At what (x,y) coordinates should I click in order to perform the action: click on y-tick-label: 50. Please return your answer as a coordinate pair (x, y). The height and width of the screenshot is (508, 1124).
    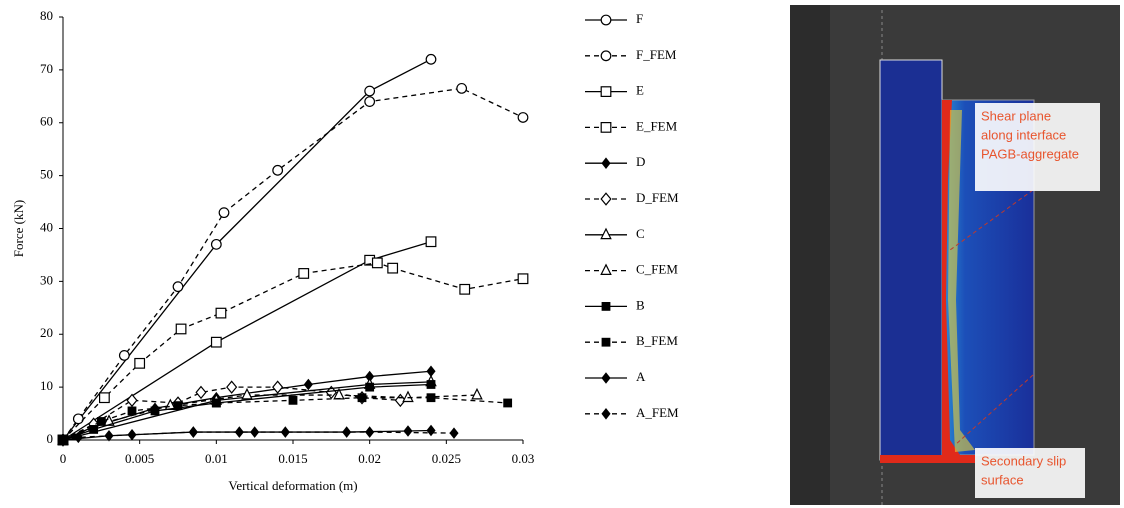
    Looking at the image, I should click on (46, 174).